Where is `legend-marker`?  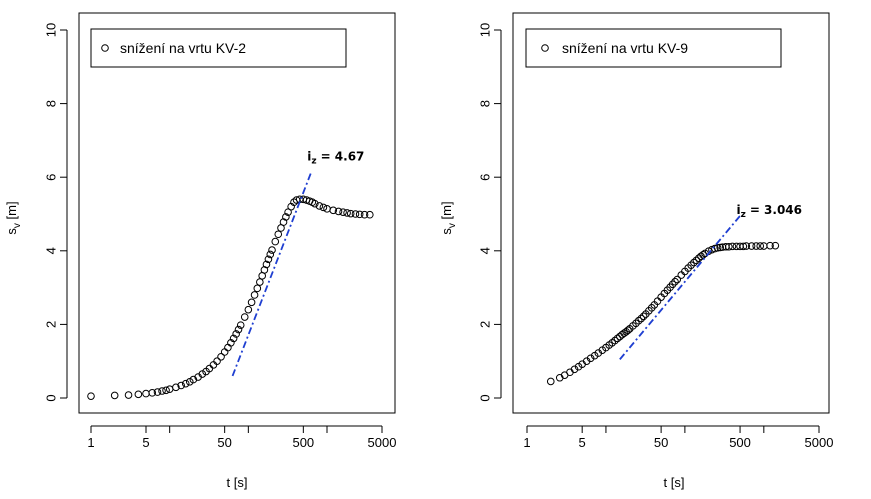
legend-marker is located at coordinates (545, 48).